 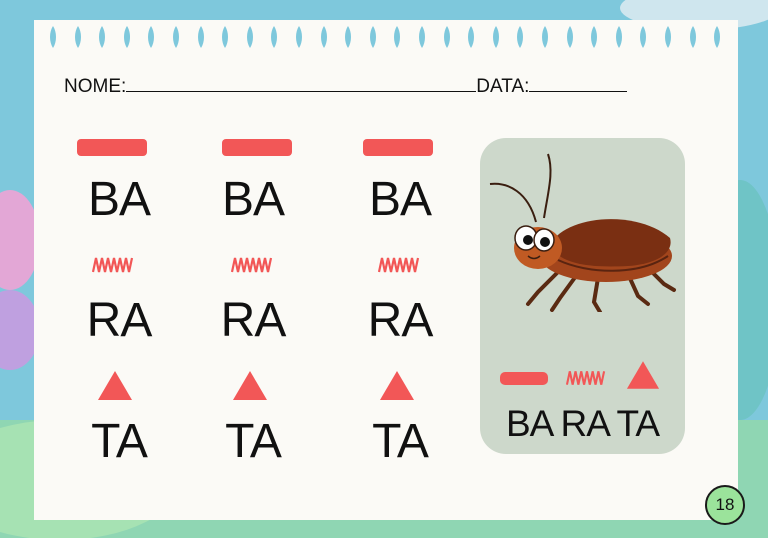 I want to click on name-label: NOME:, so click(x=95, y=86).